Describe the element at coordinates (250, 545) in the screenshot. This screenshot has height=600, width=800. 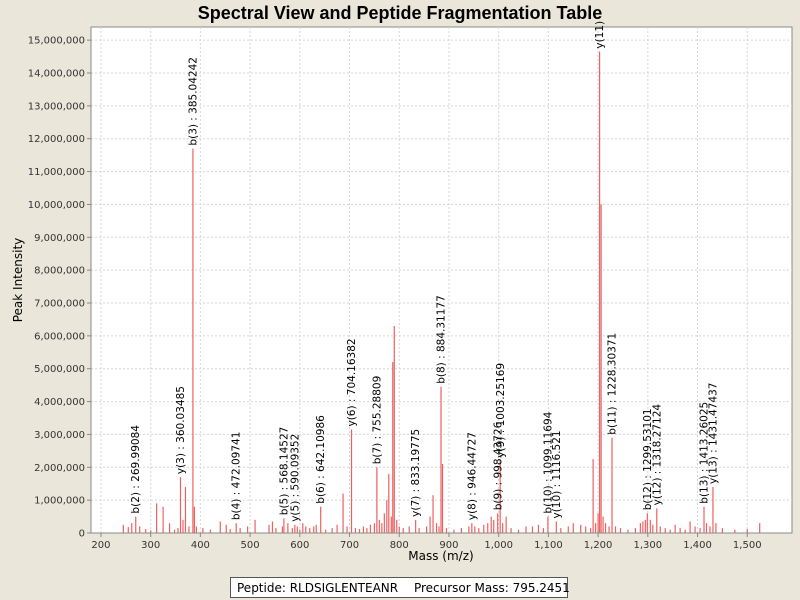
I see `x-tick-label: 500` at that location.